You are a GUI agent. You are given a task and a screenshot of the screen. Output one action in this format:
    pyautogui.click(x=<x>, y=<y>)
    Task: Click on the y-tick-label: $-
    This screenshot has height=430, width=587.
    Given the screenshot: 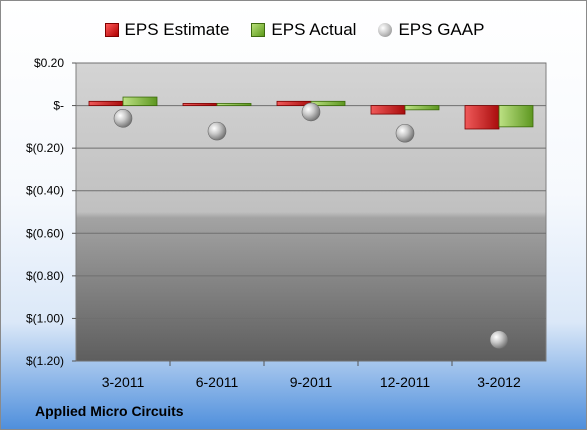 What is the action you would take?
    pyautogui.click(x=58, y=106)
    